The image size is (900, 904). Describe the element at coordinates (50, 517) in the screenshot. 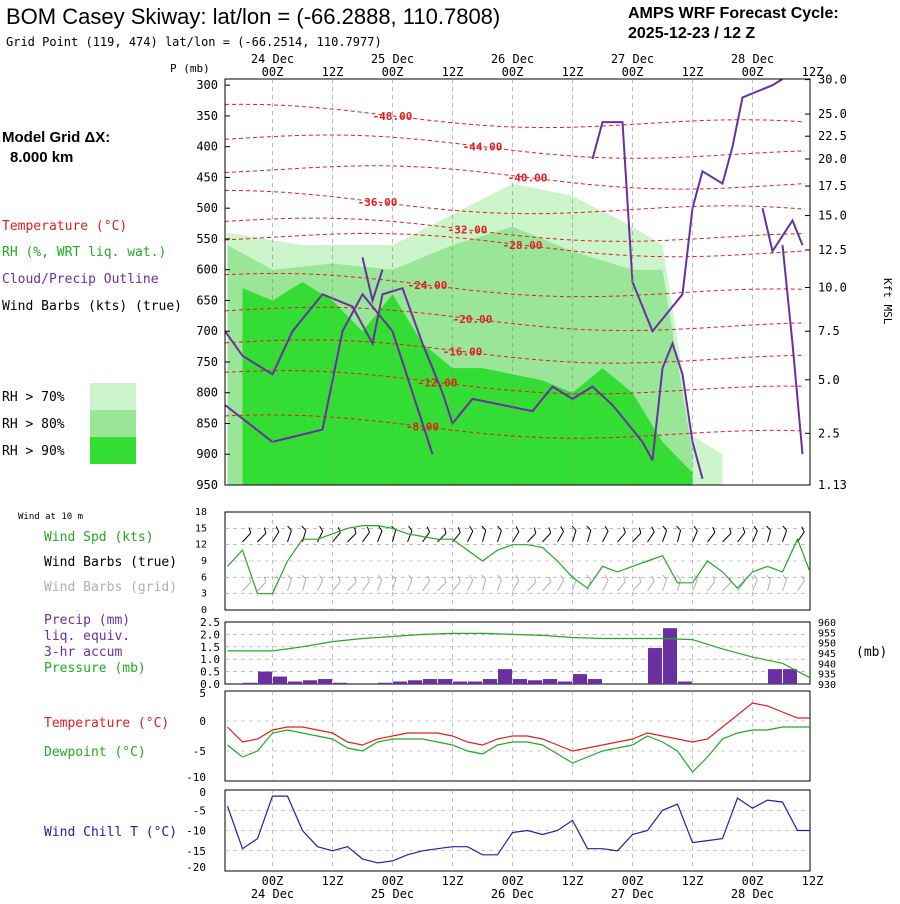

I see `wind10-panel-label: Wind at 10 m` at that location.